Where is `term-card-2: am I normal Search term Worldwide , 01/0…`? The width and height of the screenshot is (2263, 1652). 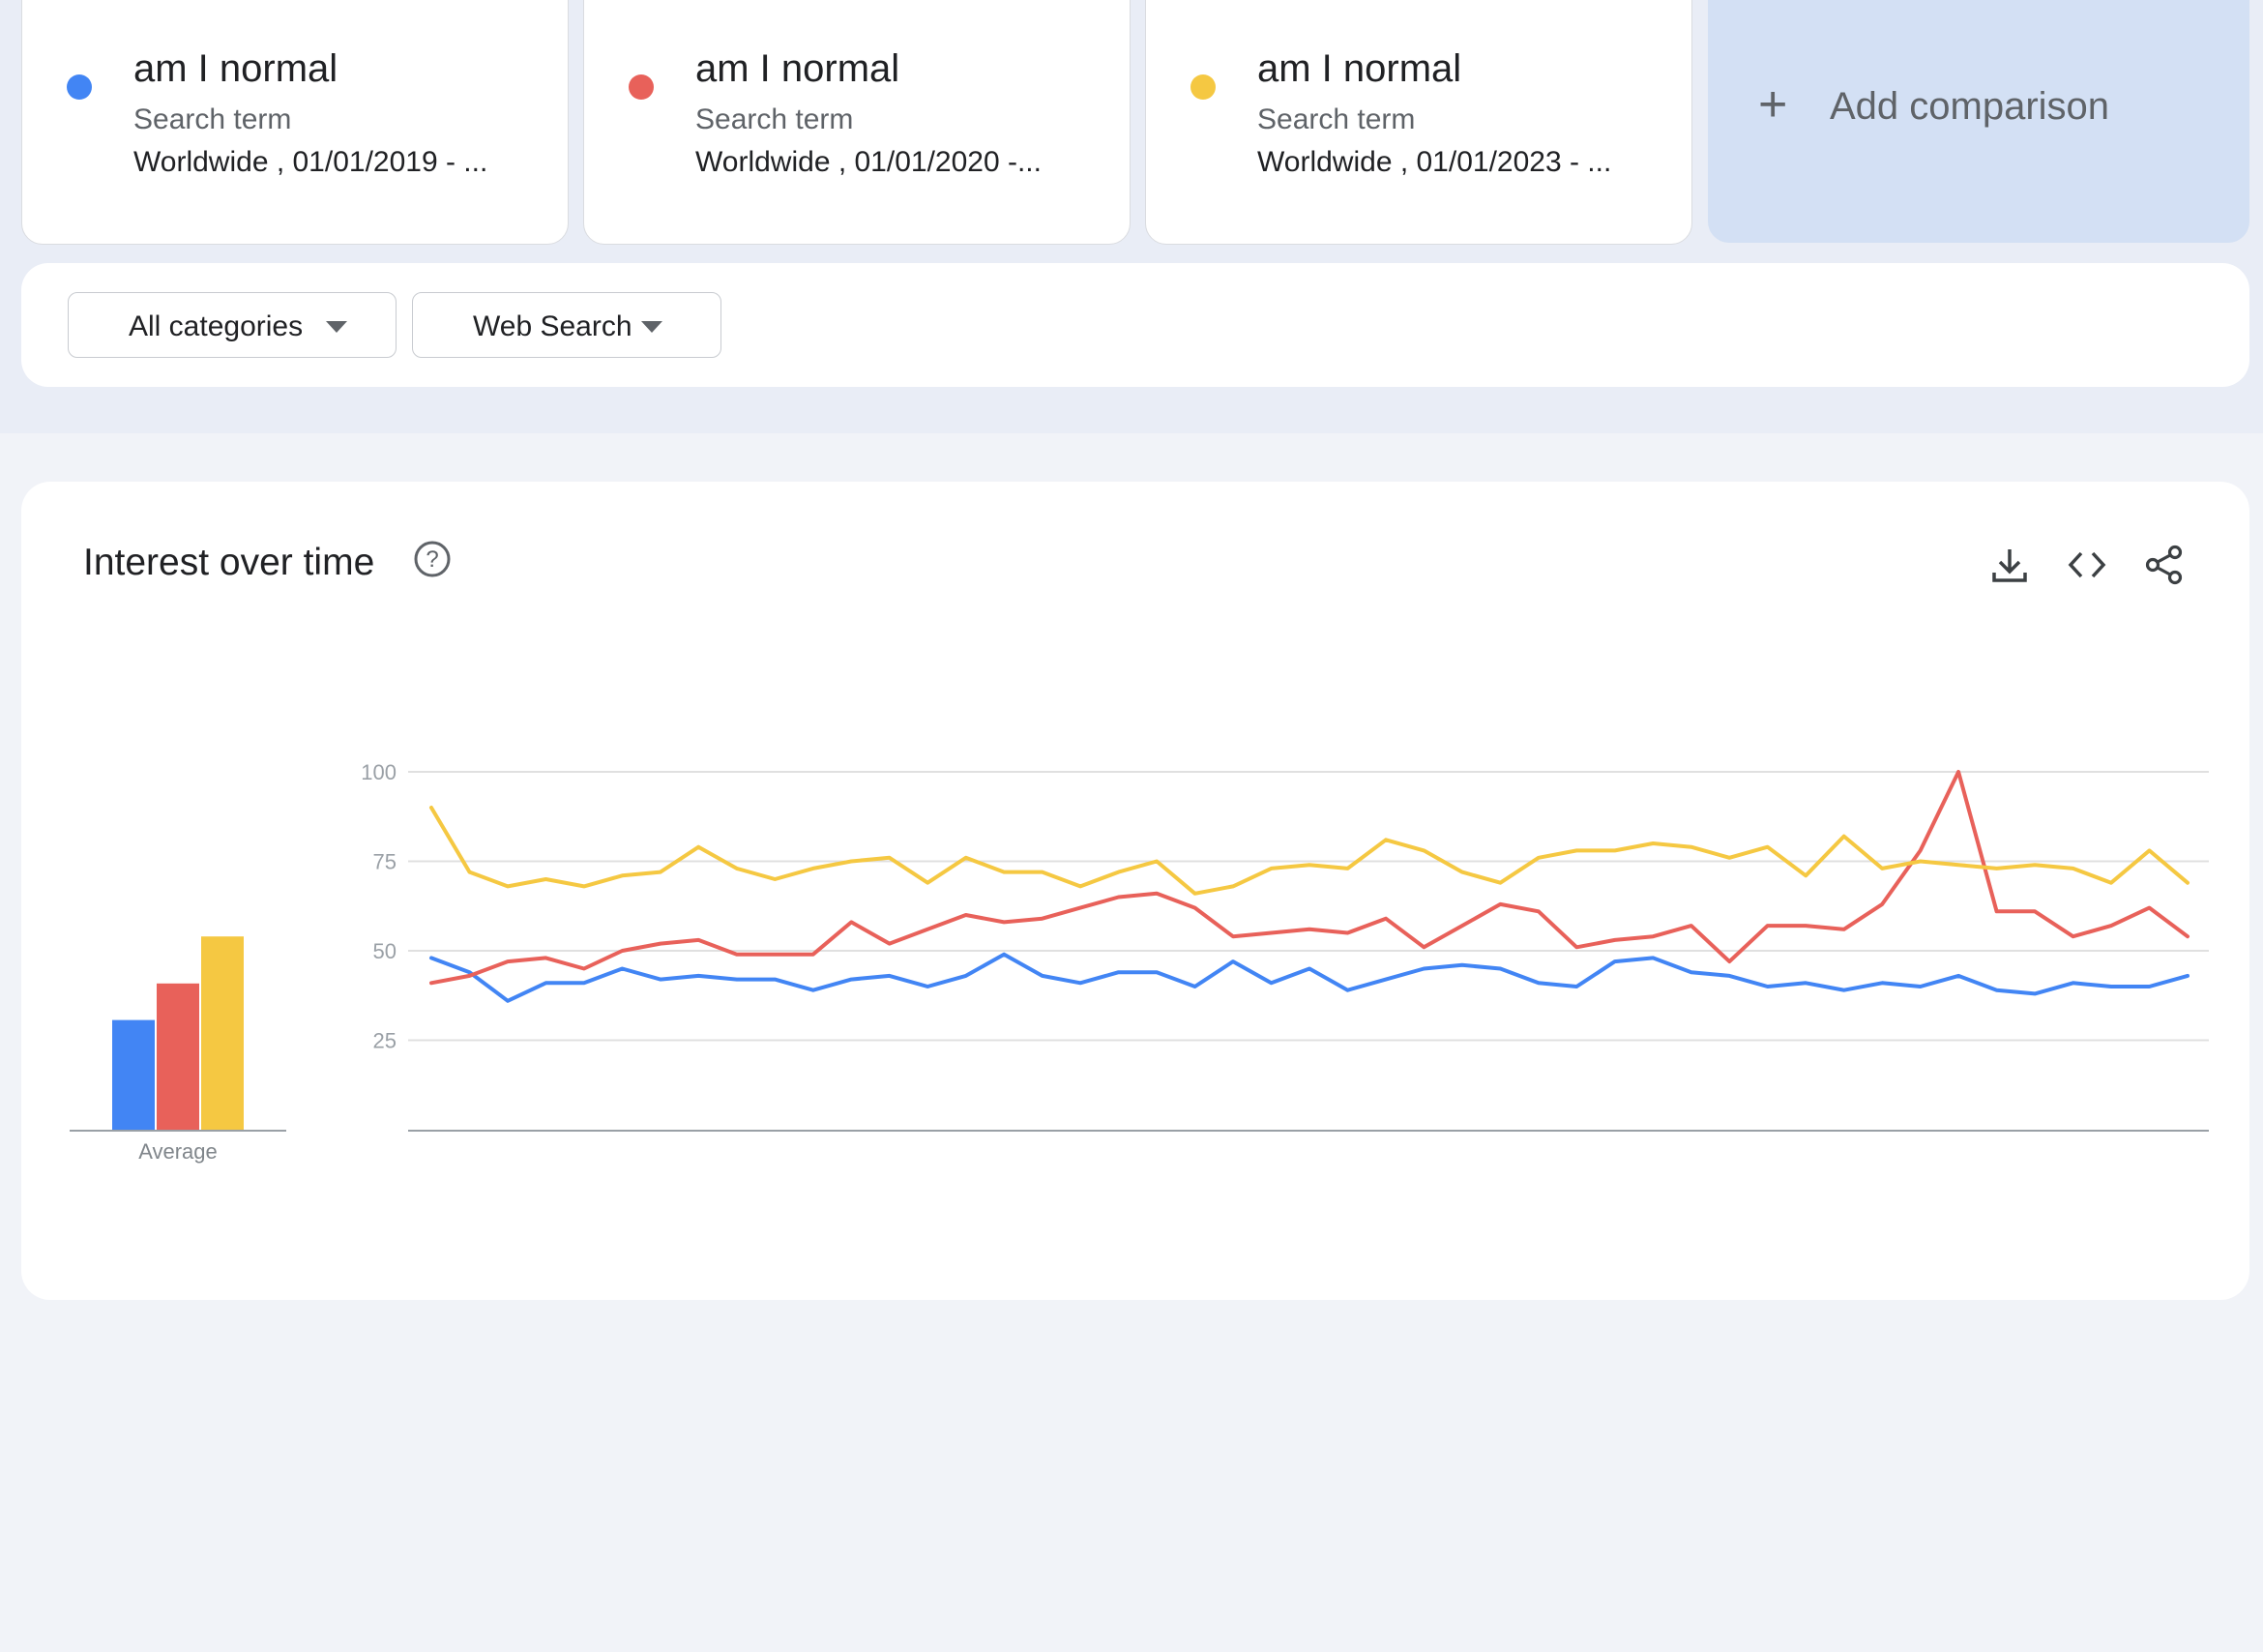
term-card-2: am I normal Search term Worldwide , 01/0… is located at coordinates (857, 122).